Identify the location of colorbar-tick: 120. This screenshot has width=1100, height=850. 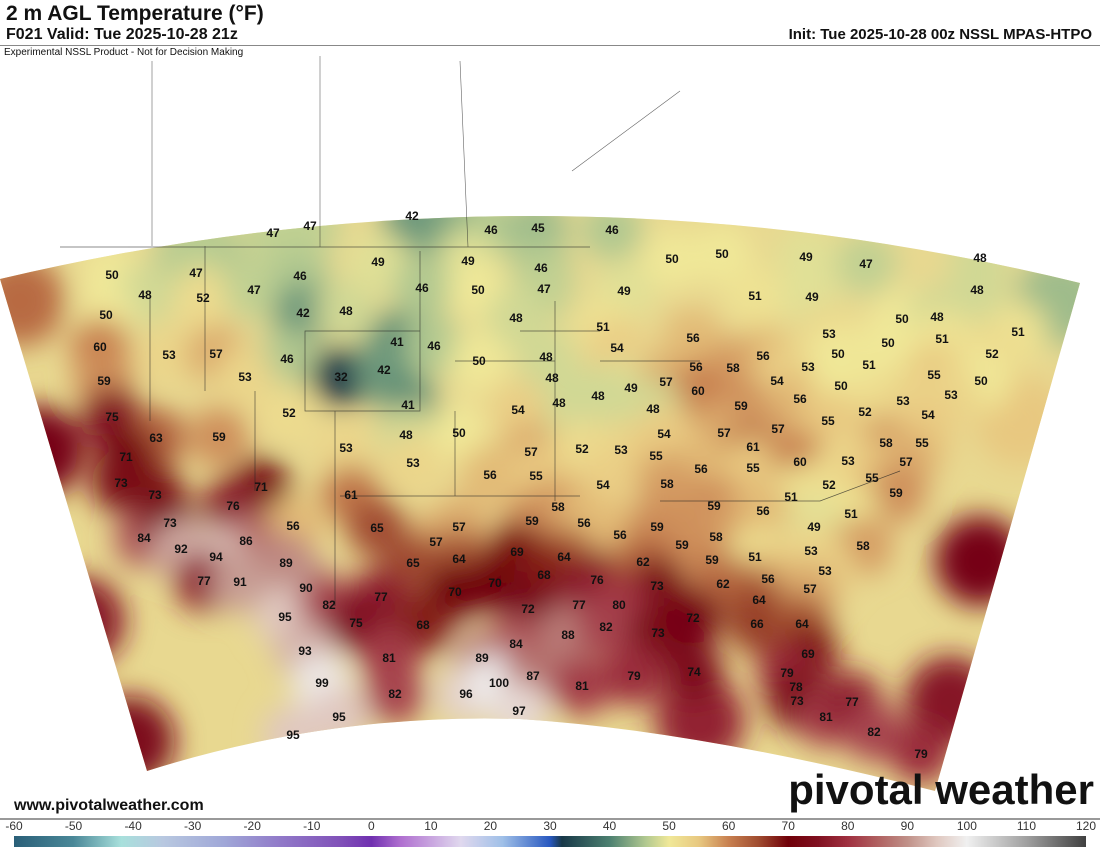
(1086, 826).